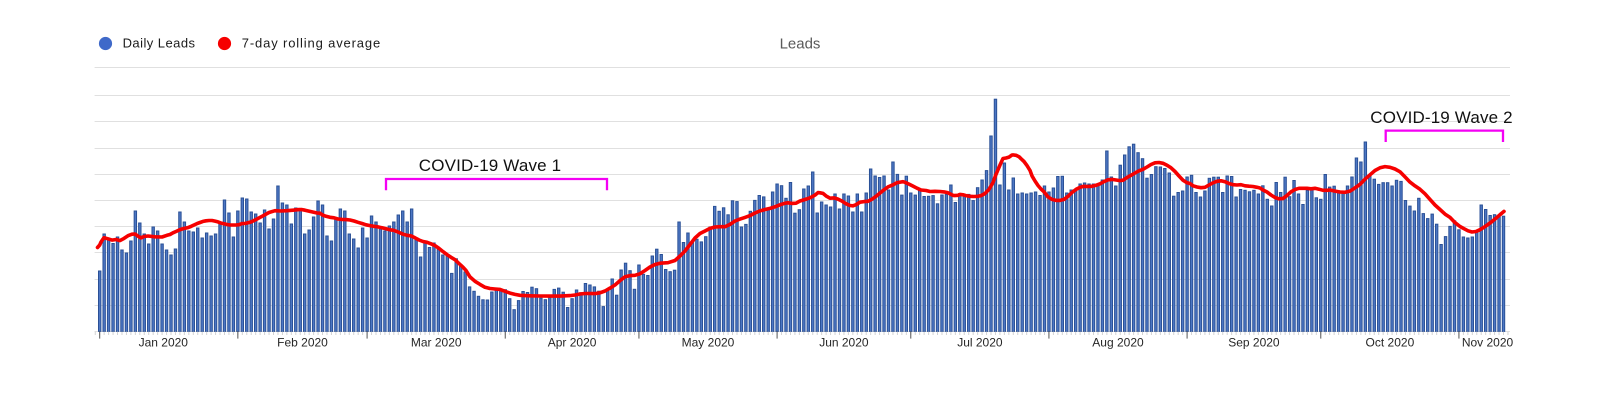 The width and height of the screenshot is (1600, 405). What do you see at coordinates (572, 342) in the screenshot?
I see `svg-text: Apr 2020` at bounding box center [572, 342].